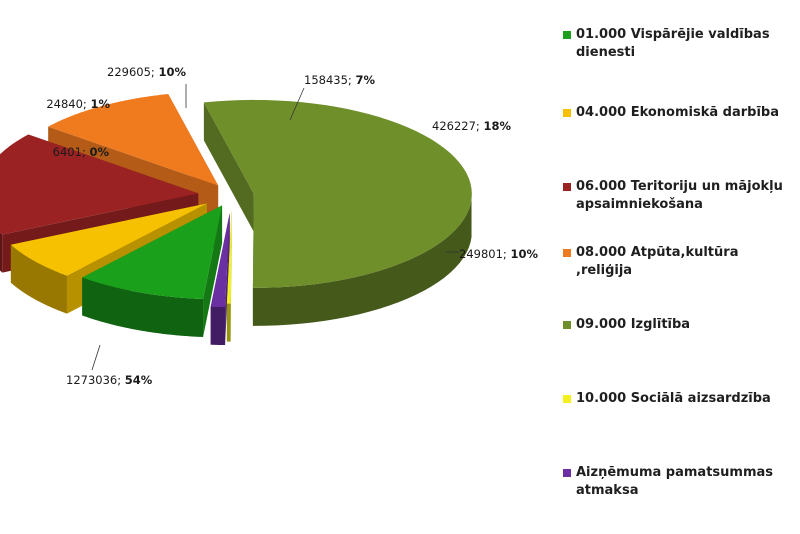 This screenshot has height=534, width=800. What do you see at coordinates (139, 380) in the screenshot?
I see `data-label-percent: 54%` at bounding box center [139, 380].